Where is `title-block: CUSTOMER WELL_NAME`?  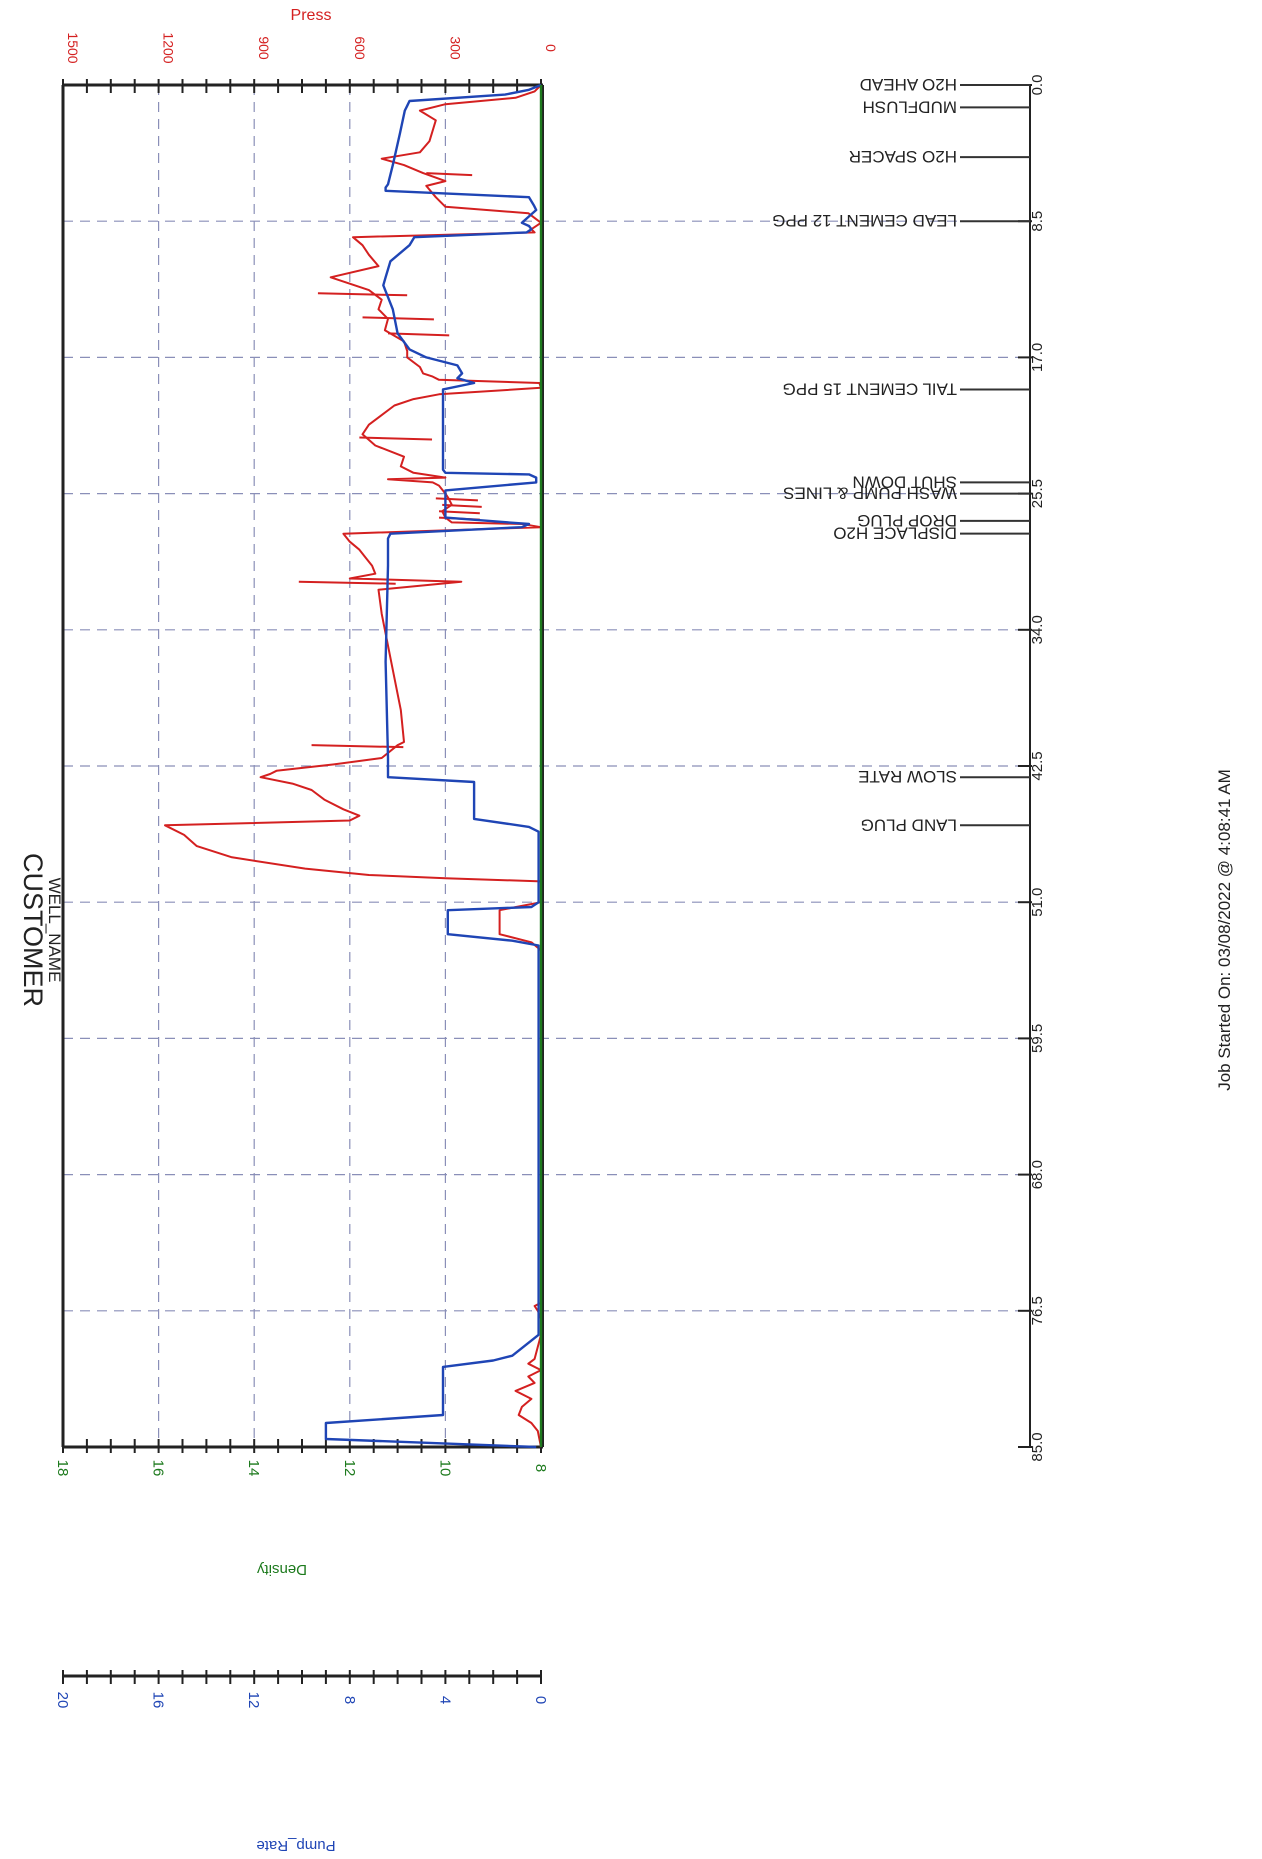
title-block: CUSTOMER WELL_NAME is located at coordinates (41, 930).